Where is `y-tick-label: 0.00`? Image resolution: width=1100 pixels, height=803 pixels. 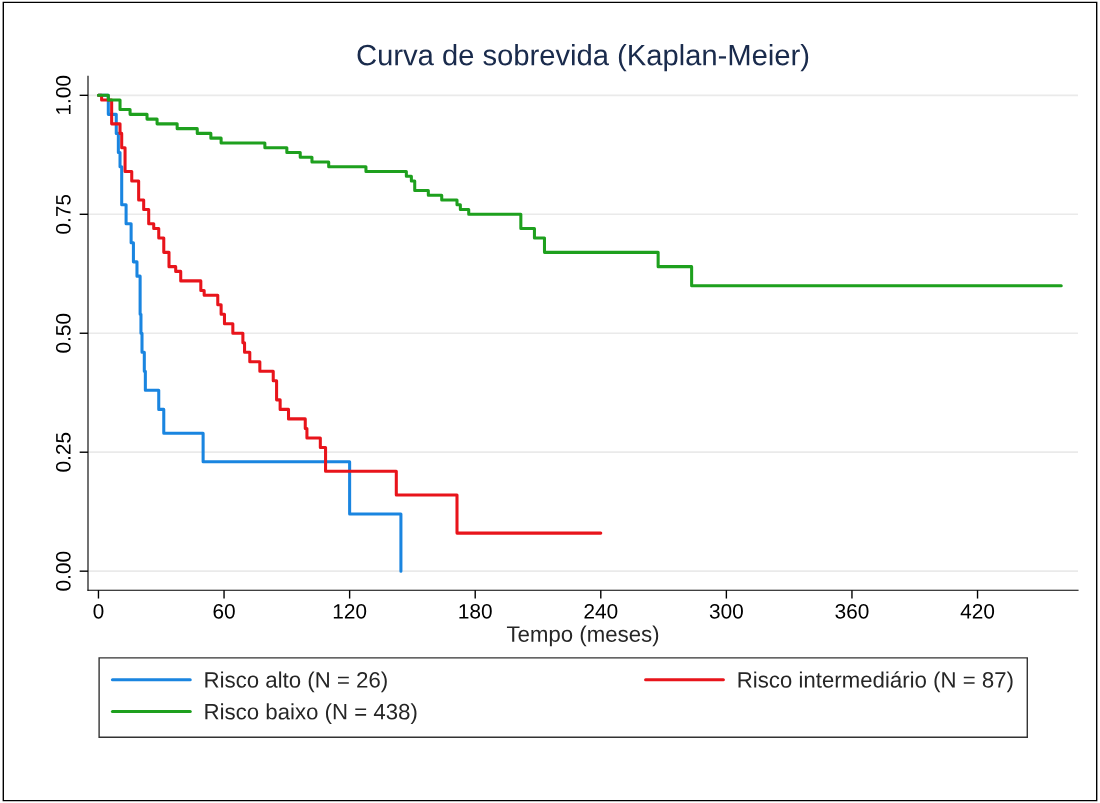 y-tick-label: 0.00 is located at coordinates (63, 571).